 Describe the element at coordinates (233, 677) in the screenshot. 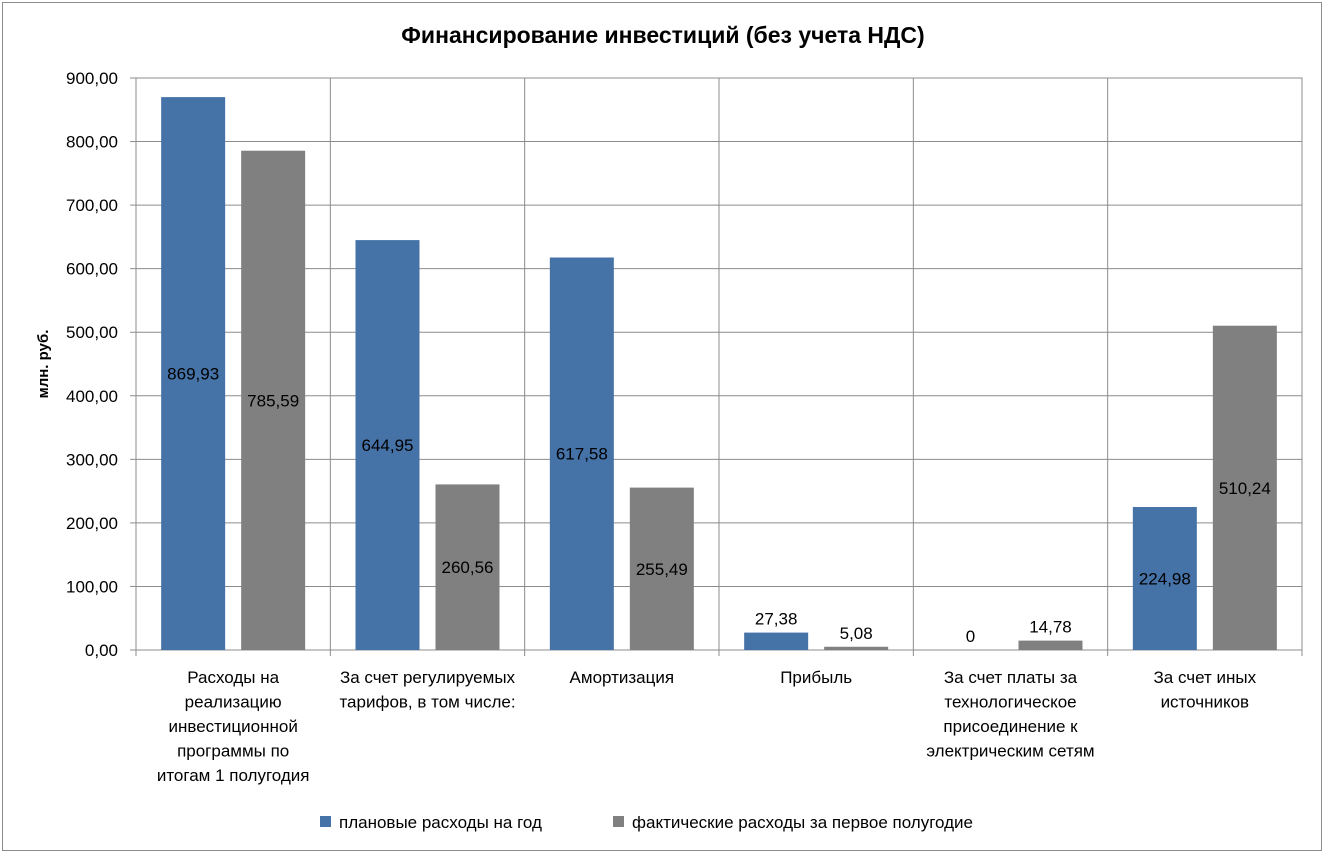

I see `x-tick-label: Расходы на` at that location.